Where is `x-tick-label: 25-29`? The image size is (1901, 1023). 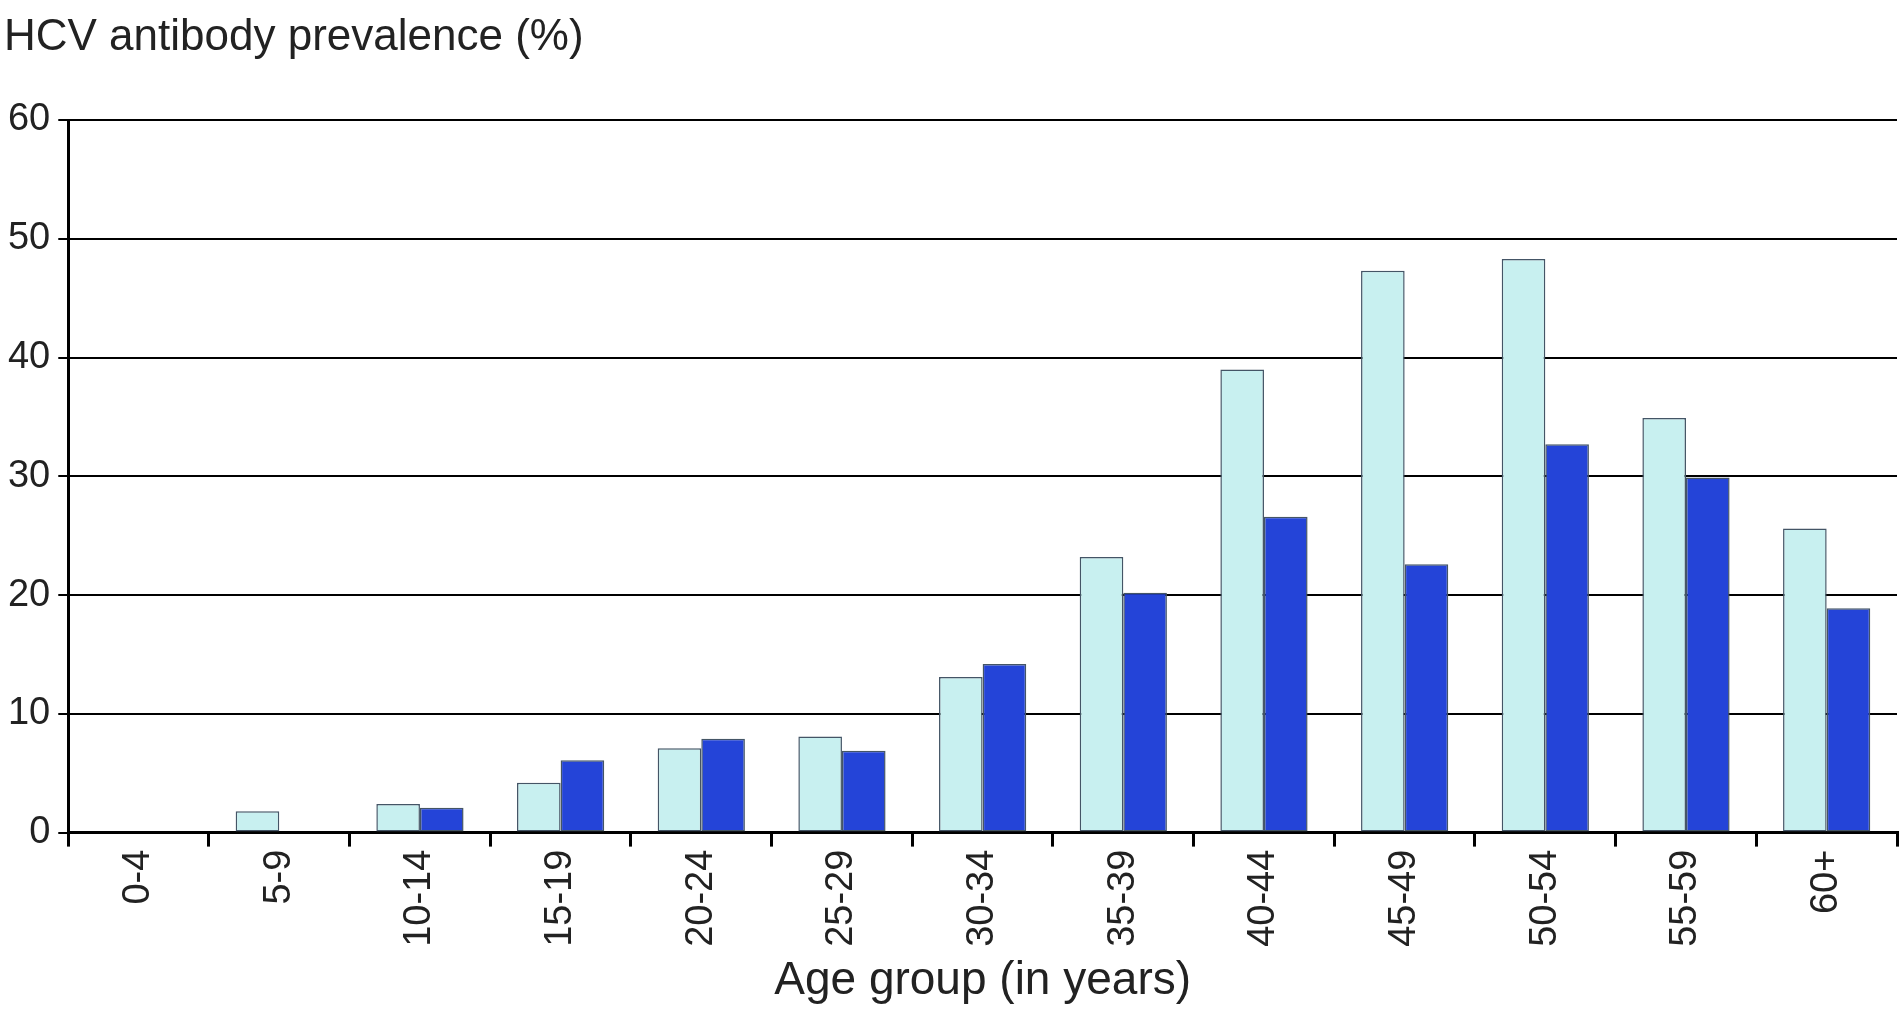
x-tick-label: 25-29 is located at coordinates (839, 898).